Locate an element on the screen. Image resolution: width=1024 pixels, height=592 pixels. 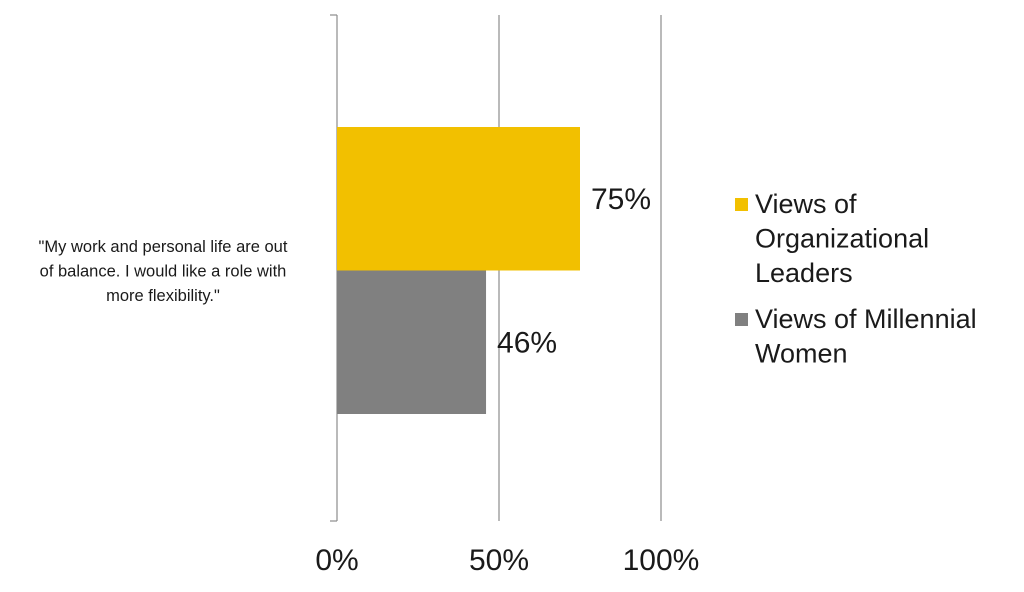
data-label: 75% is located at coordinates (621, 199).